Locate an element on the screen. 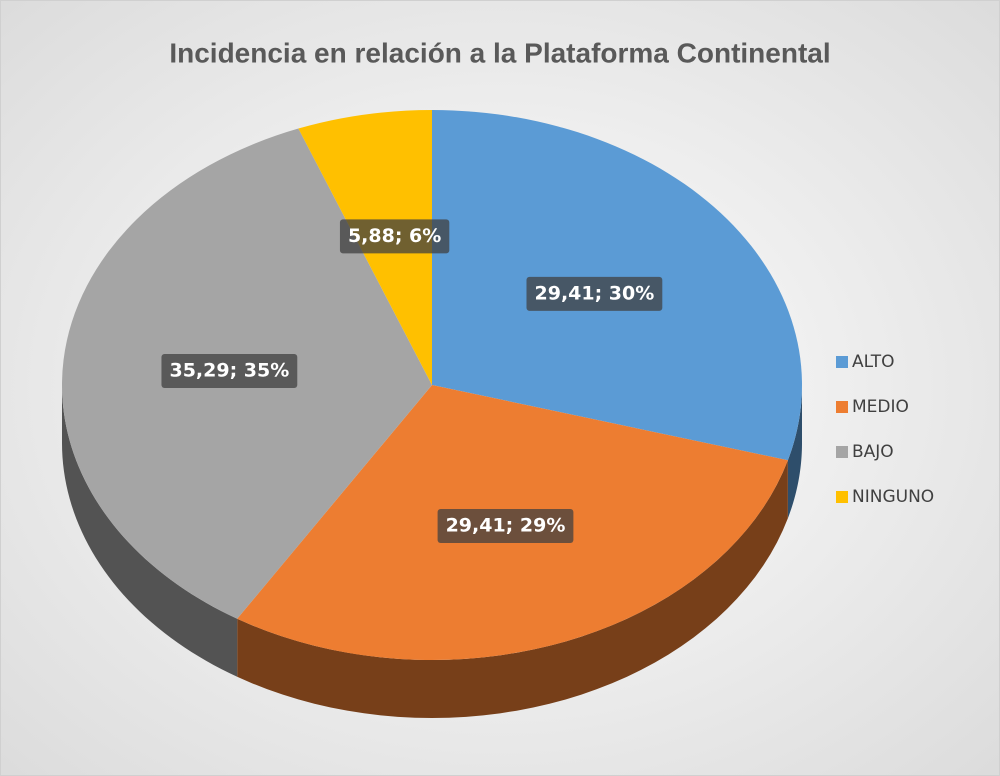 This screenshot has width=1000, height=776. data-label: 5,88; 6% is located at coordinates (394, 236).